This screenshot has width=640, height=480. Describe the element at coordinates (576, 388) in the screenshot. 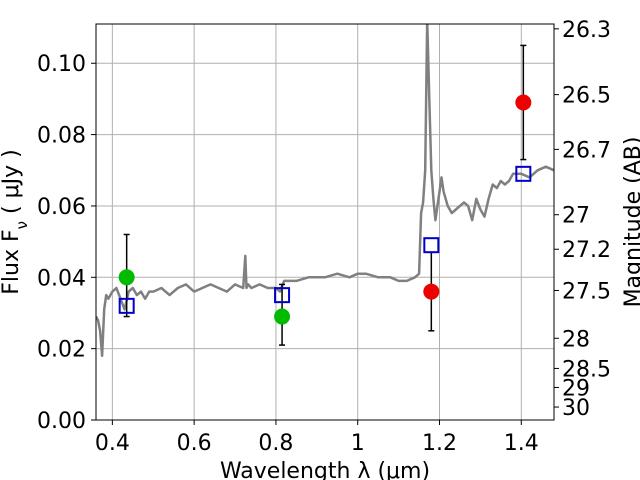

I see `y2-tick-label: 29` at that location.